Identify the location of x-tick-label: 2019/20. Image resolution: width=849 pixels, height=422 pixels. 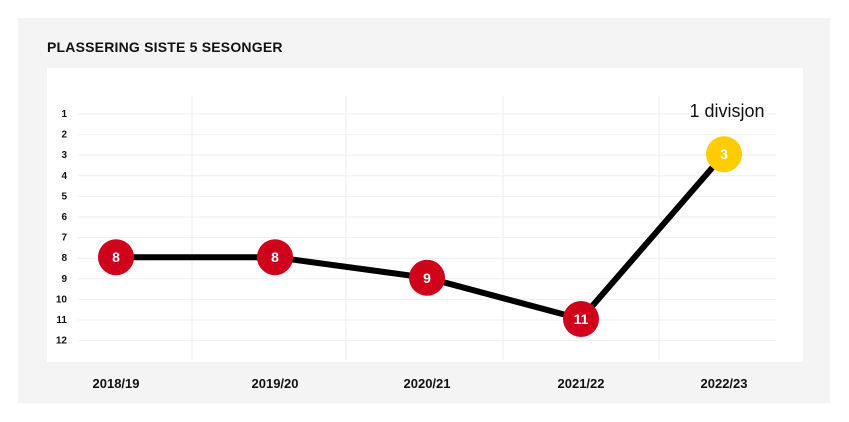
(275, 383).